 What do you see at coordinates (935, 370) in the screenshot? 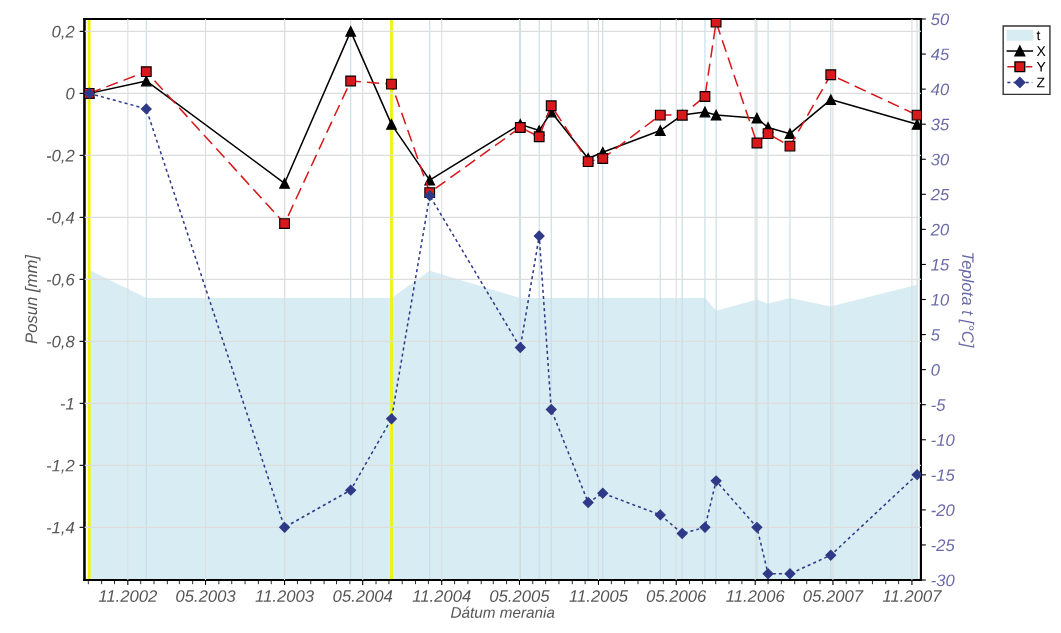
I see `y2-tick-label: 0` at bounding box center [935, 370].